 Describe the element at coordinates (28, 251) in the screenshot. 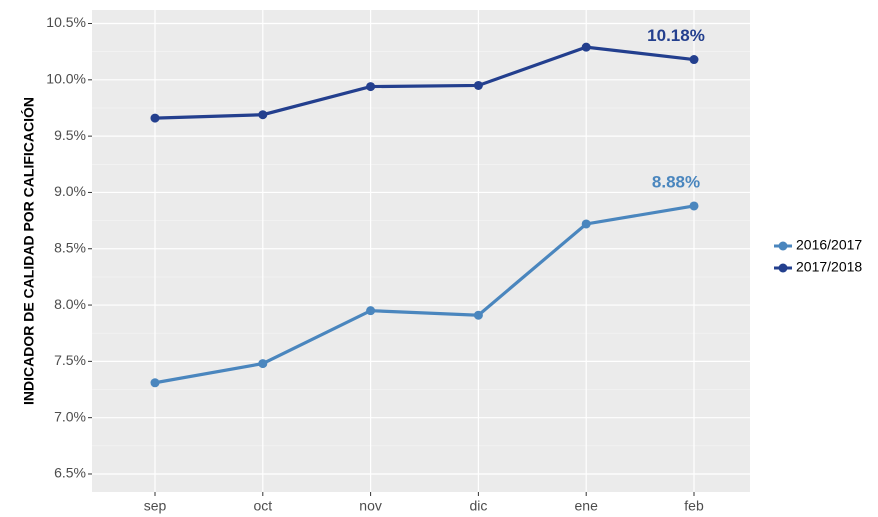

I see `y-axis-label: INDICADOR DE CALIDAD POR CALIFICACIÓN` at that location.